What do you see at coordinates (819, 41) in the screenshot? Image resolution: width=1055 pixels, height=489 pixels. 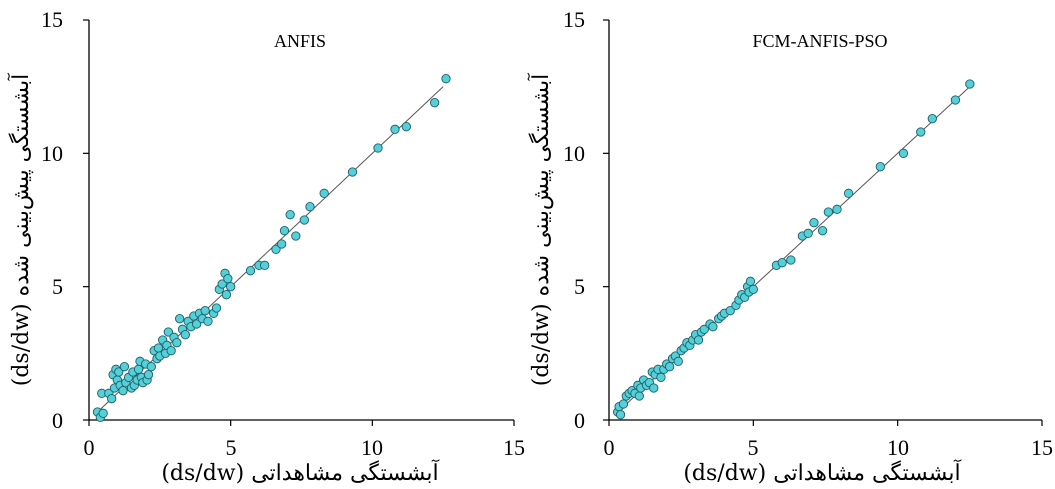 I see `chart-title: FCM-ANFIS-PSO` at bounding box center [819, 41].